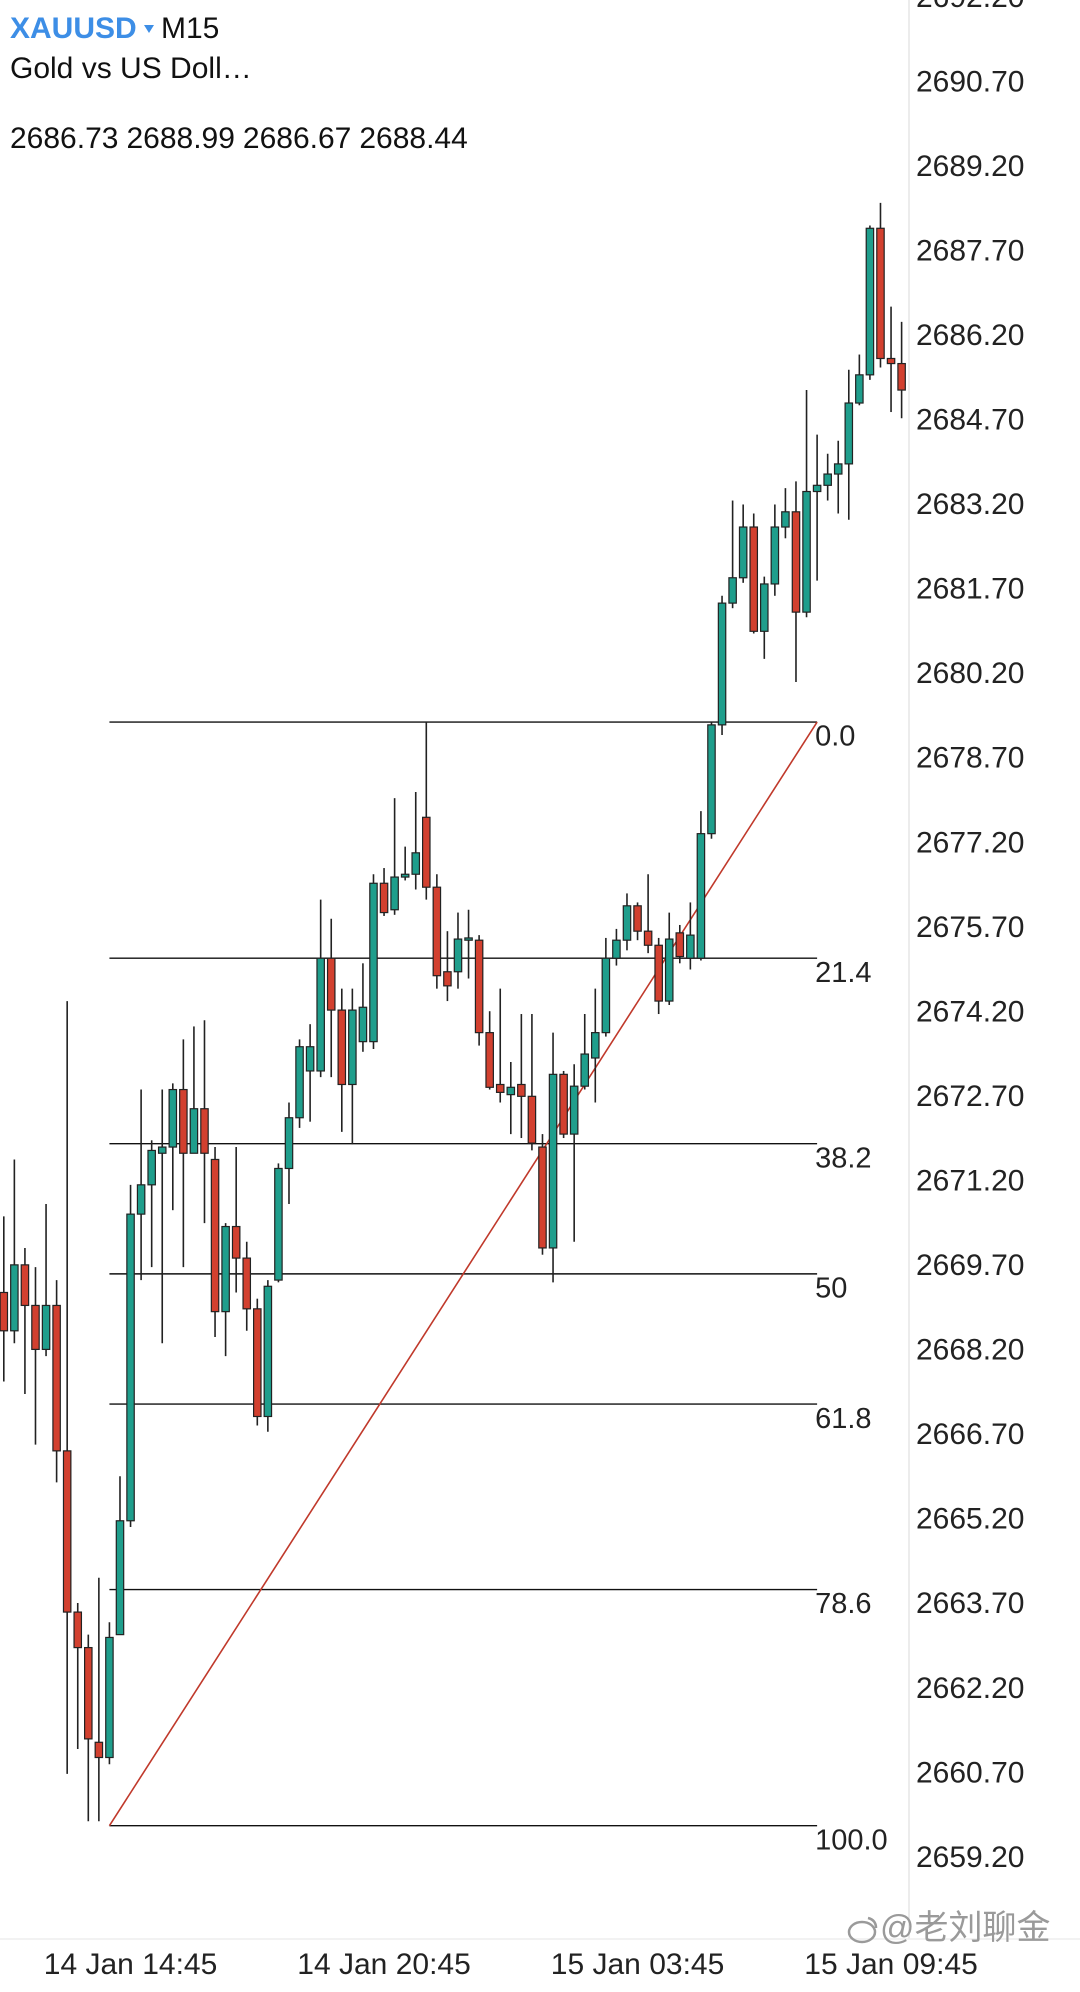  I want to click on fib-level-label: 78.6, so click(843, 1604).